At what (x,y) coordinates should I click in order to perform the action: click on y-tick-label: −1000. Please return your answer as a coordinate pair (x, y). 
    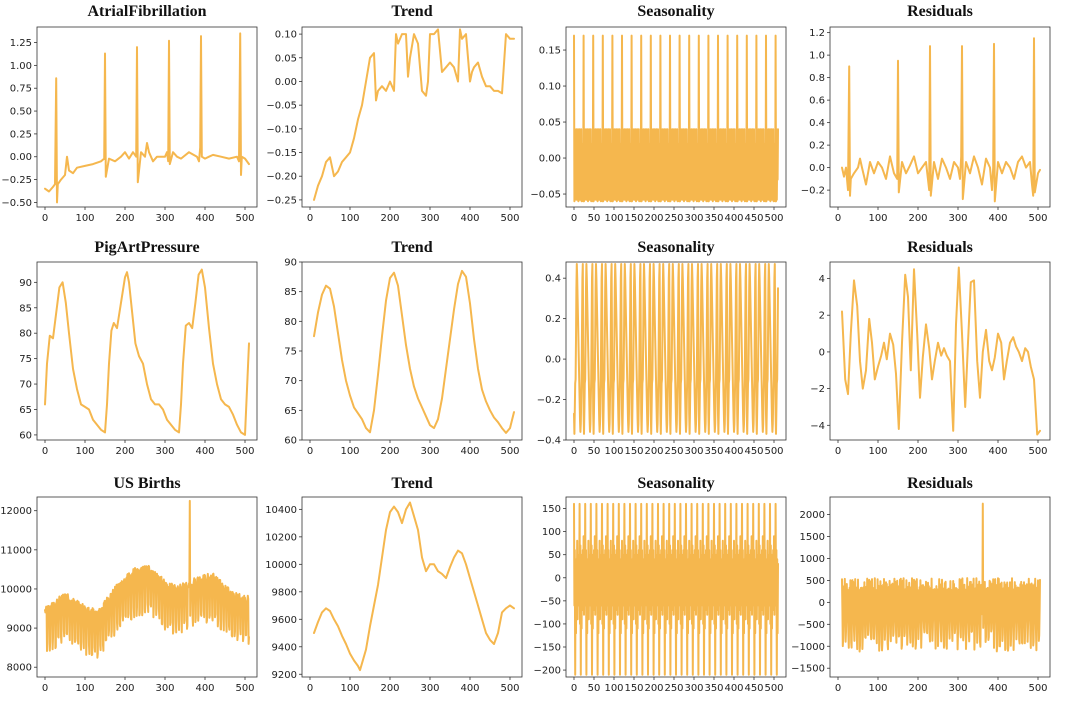
    Looking at the image, I should click on (808, 647).